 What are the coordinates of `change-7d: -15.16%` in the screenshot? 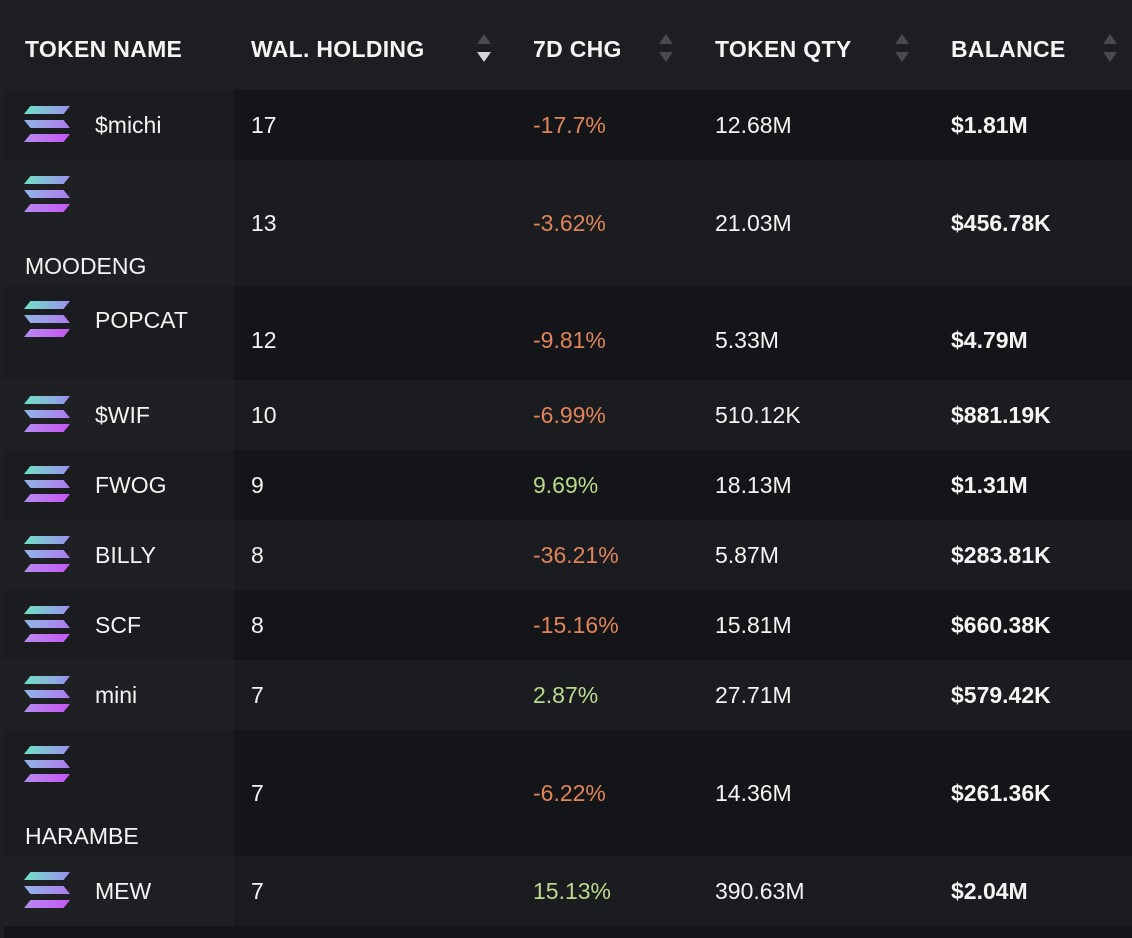 It's located at (576, 625).